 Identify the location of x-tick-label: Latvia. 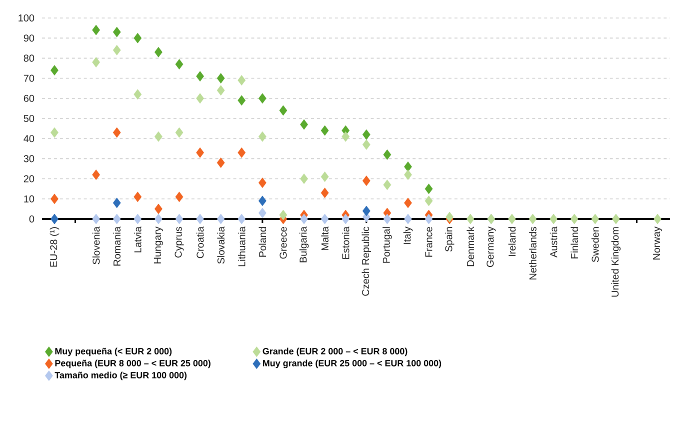
(138, 239).